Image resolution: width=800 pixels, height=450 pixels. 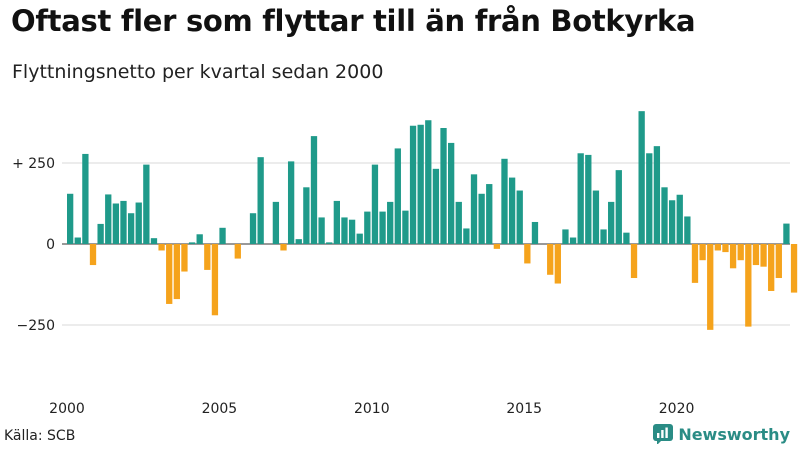 I want to click on brand-name: Newsworthy, so click(x=734, y=434).